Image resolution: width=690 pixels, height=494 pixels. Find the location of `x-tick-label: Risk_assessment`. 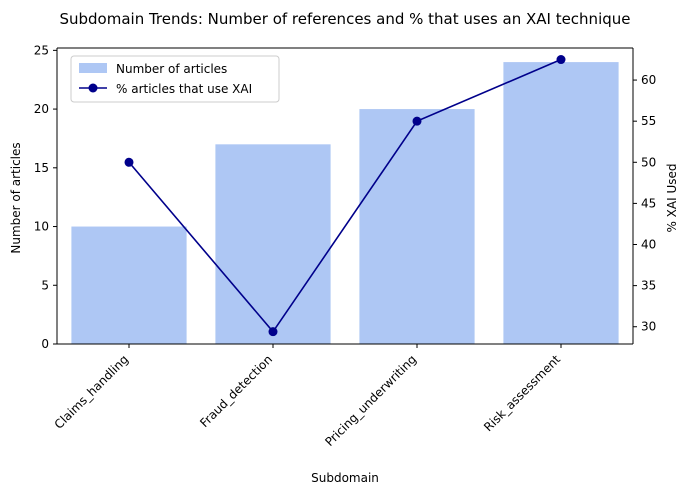

x-tick-label: Risk_assessment is located at coordinates (522, 393).